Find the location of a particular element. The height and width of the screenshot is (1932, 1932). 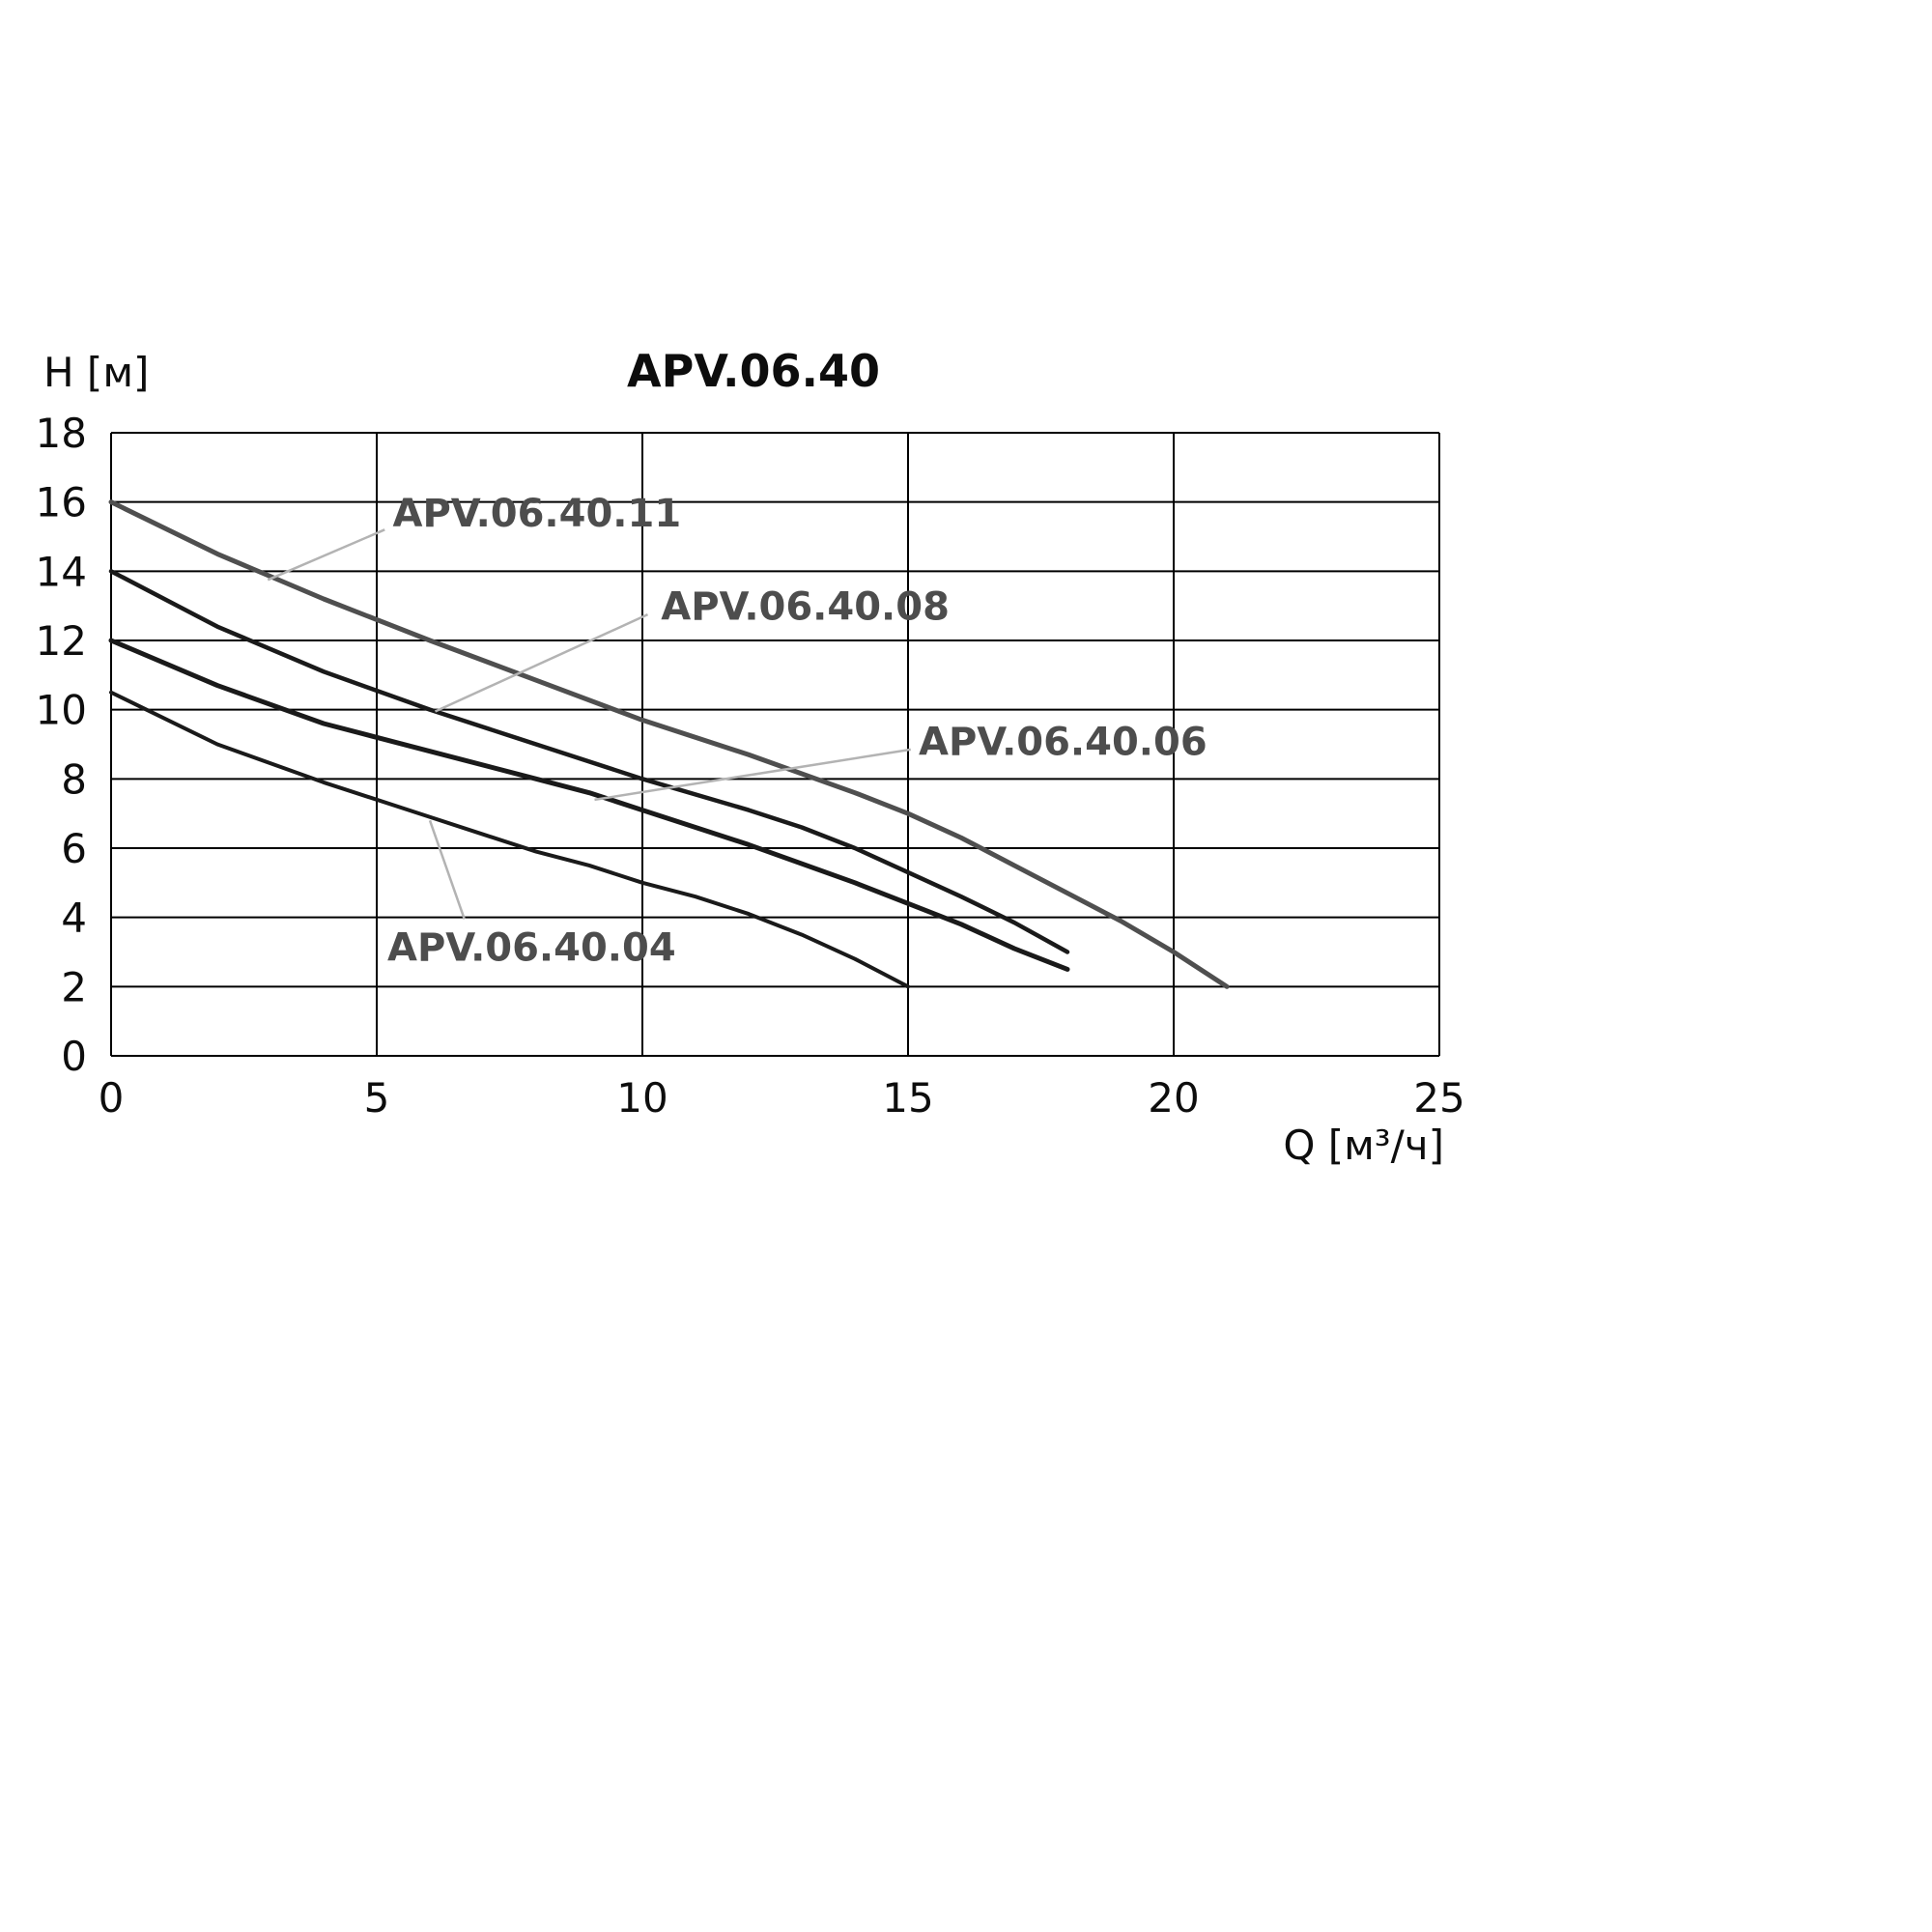

y-tick-label: 18 is located at coordinates (61, 433).